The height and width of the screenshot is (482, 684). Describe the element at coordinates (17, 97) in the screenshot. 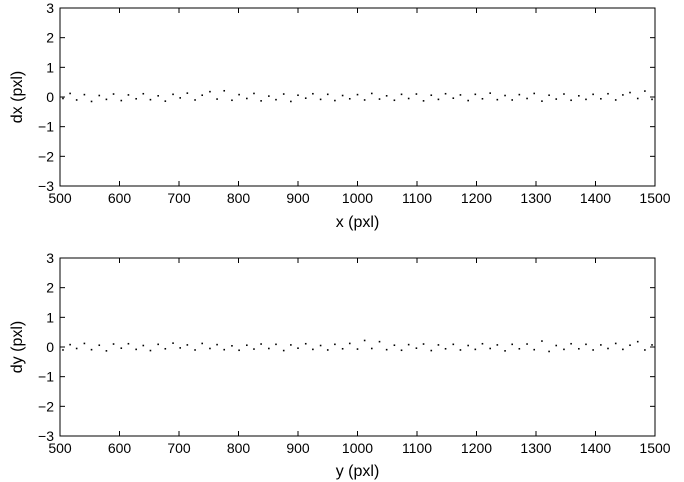

I see `y-axis-label: dx (pxl)` at that location.